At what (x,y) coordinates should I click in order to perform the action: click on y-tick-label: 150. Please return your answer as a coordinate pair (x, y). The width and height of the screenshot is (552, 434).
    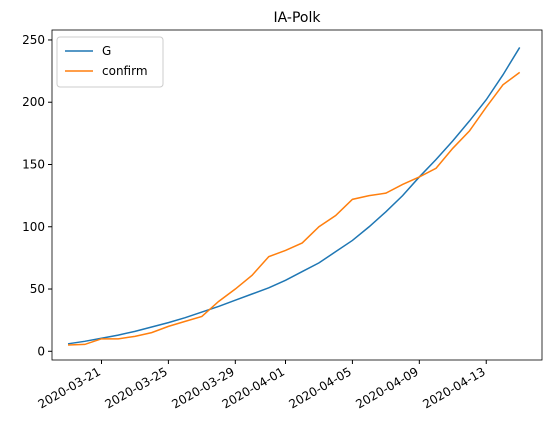
    Looking at the image, I should click on (33, 164).